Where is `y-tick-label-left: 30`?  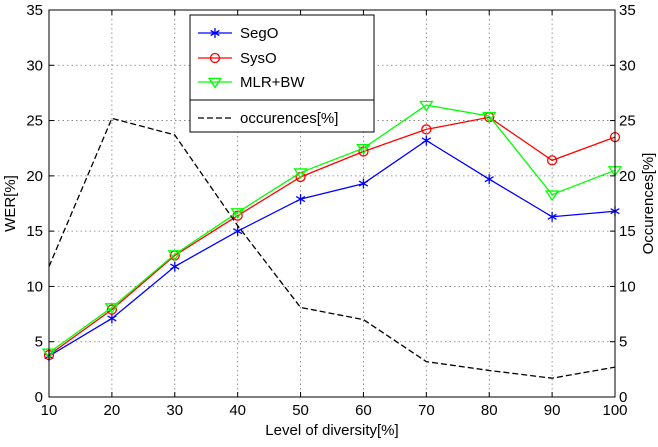 y-tick-label-left: 30 is located at coordinates (34, 65).